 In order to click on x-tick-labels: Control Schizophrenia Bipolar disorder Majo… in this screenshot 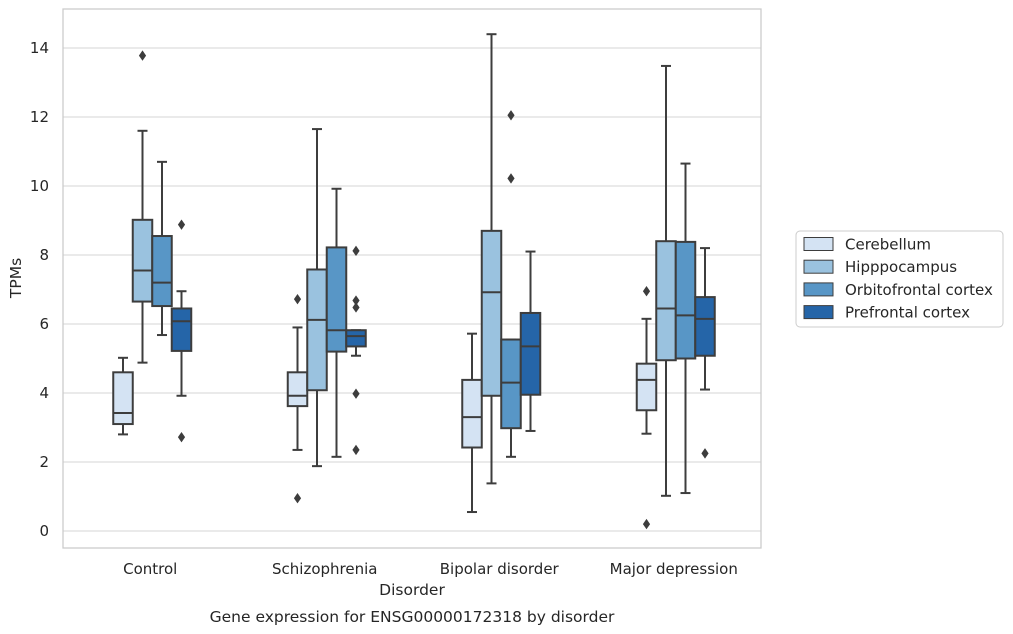, I will do `click(430, 569)`.